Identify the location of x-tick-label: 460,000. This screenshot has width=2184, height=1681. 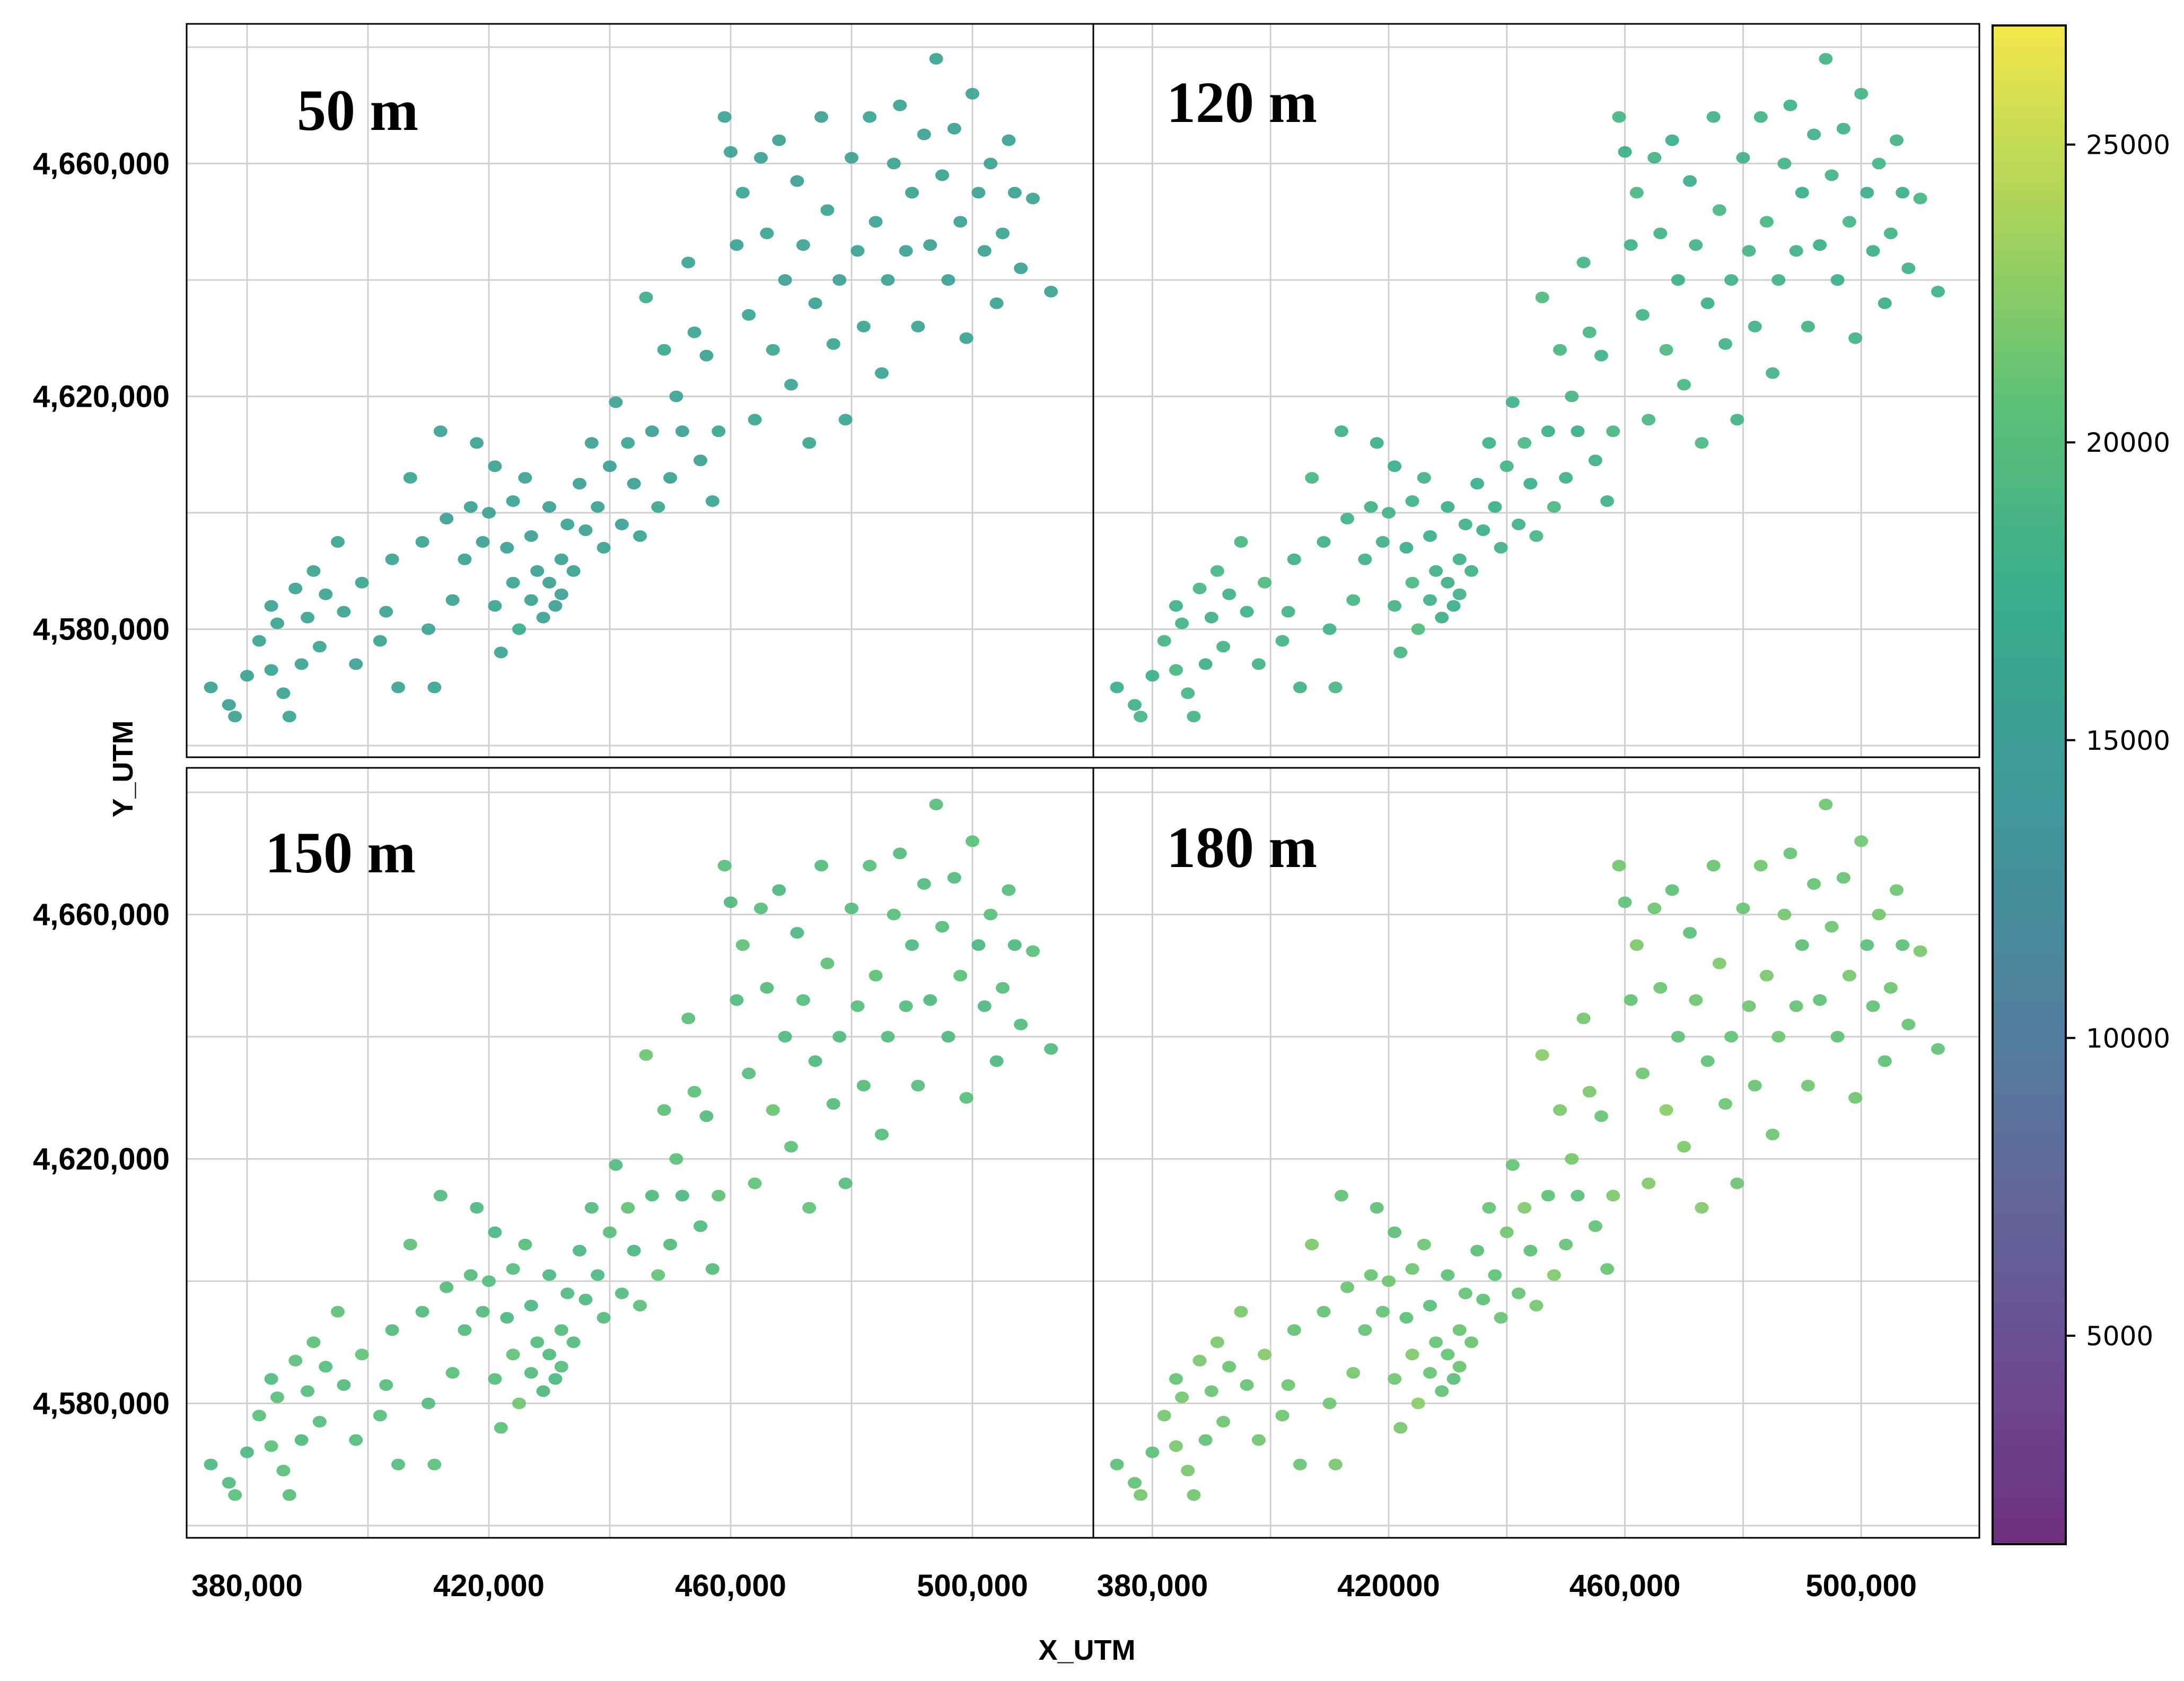
(730, 1586).